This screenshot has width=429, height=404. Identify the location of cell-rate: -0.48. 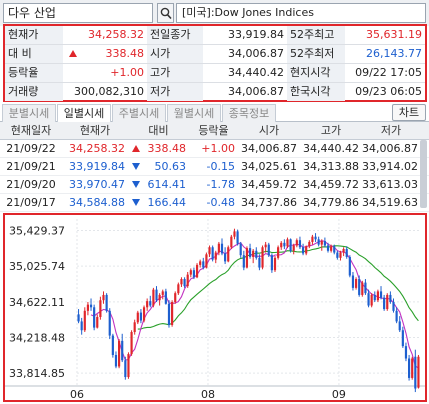
(213, 203).